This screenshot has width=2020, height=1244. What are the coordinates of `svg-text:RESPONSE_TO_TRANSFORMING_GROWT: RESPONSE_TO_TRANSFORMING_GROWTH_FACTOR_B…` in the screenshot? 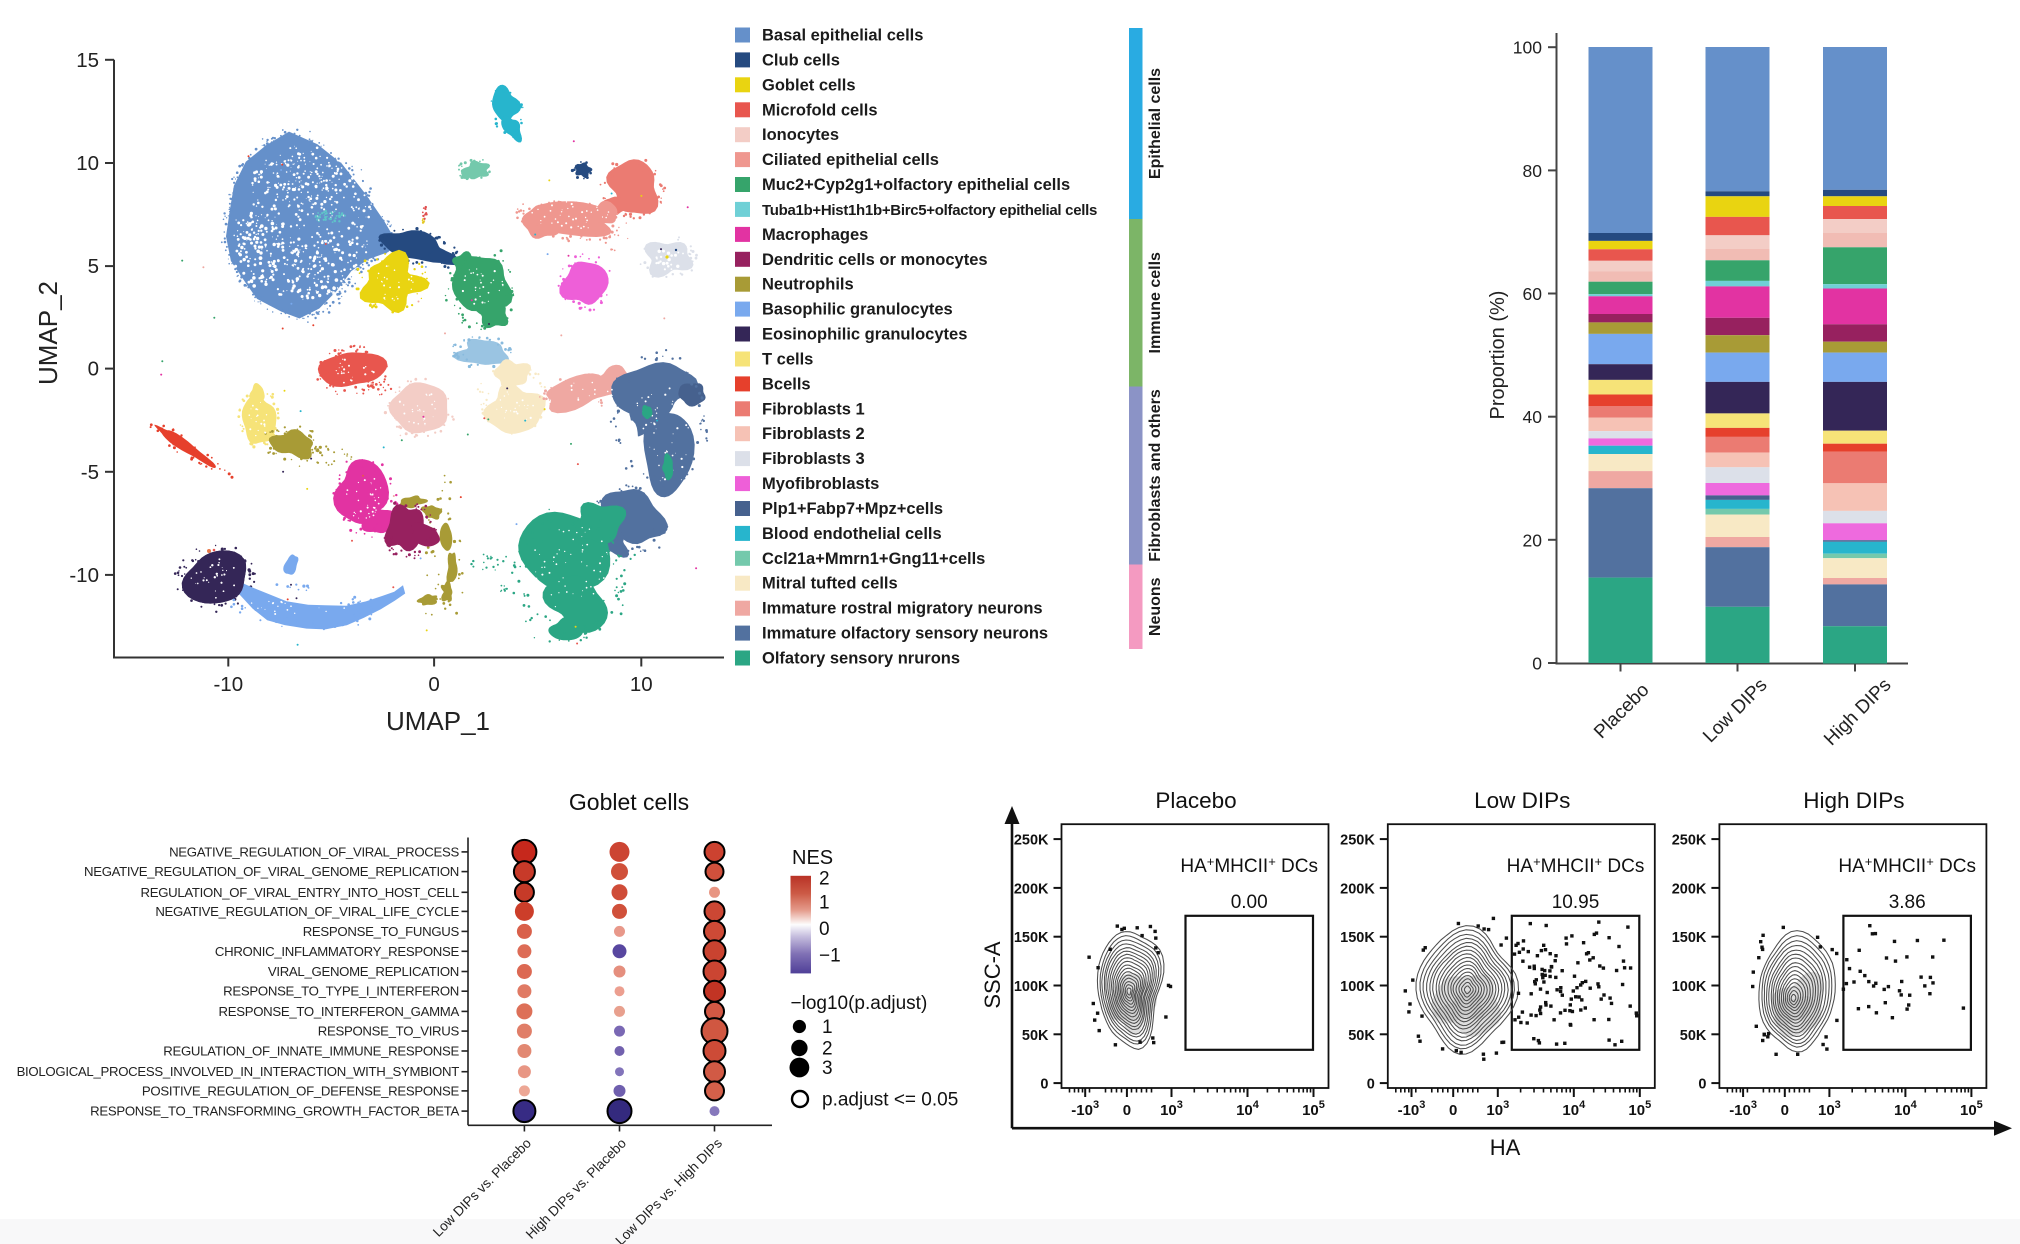 It's located at (274, 1111).